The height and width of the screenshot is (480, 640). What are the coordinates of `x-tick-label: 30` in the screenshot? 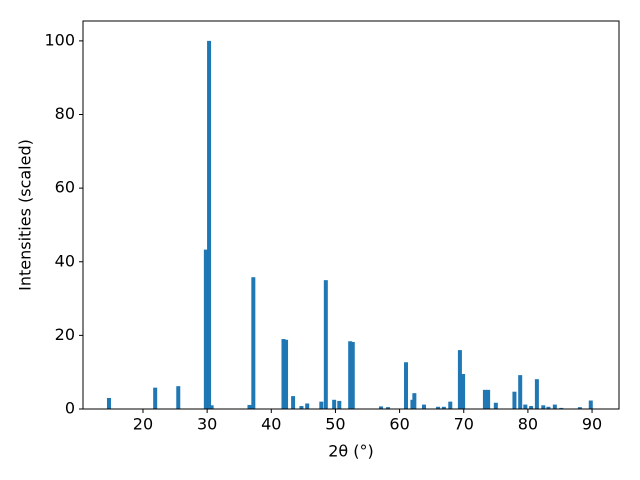 It's located at (207, 424).